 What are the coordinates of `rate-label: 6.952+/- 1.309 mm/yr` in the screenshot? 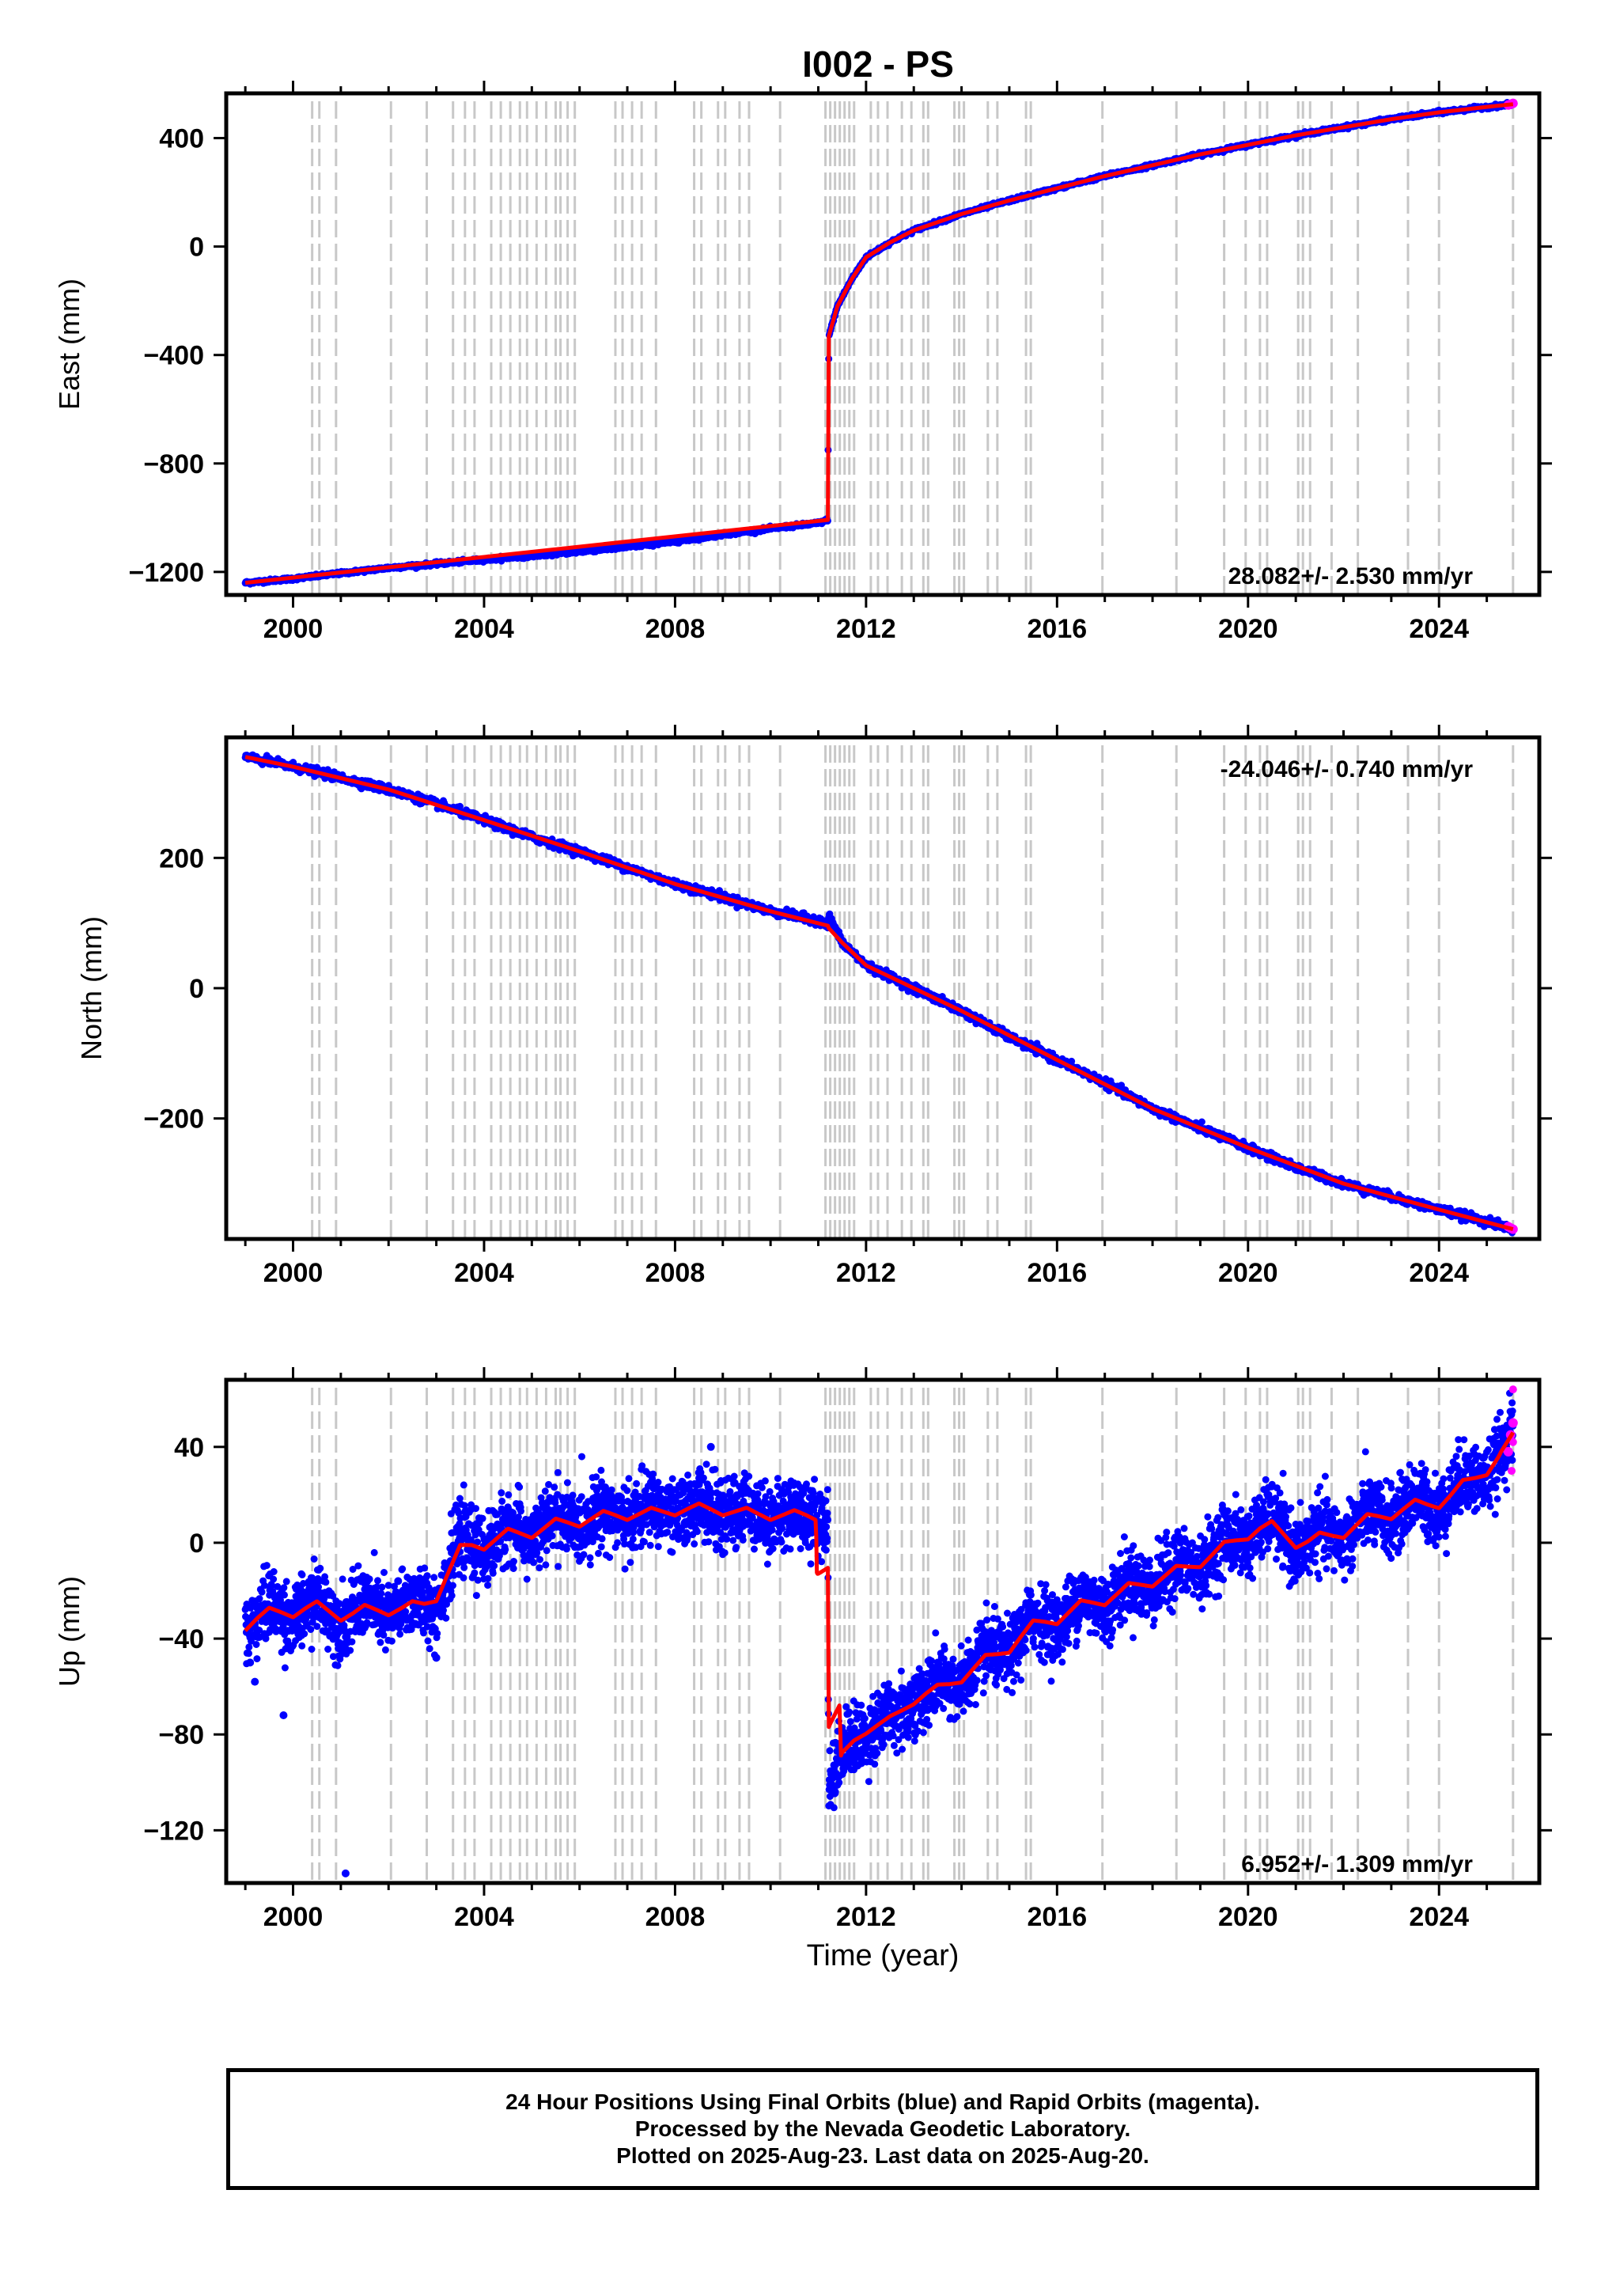 It's located at (1357, 1864).